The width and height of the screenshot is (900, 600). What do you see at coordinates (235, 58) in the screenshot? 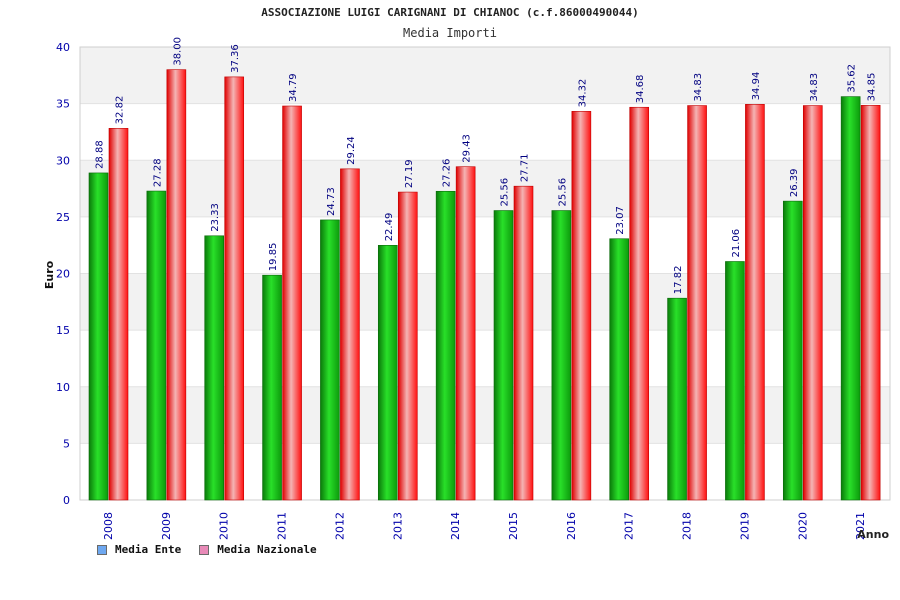
I see `bar-value-label: 37.36` at bounding box center [235, 58].